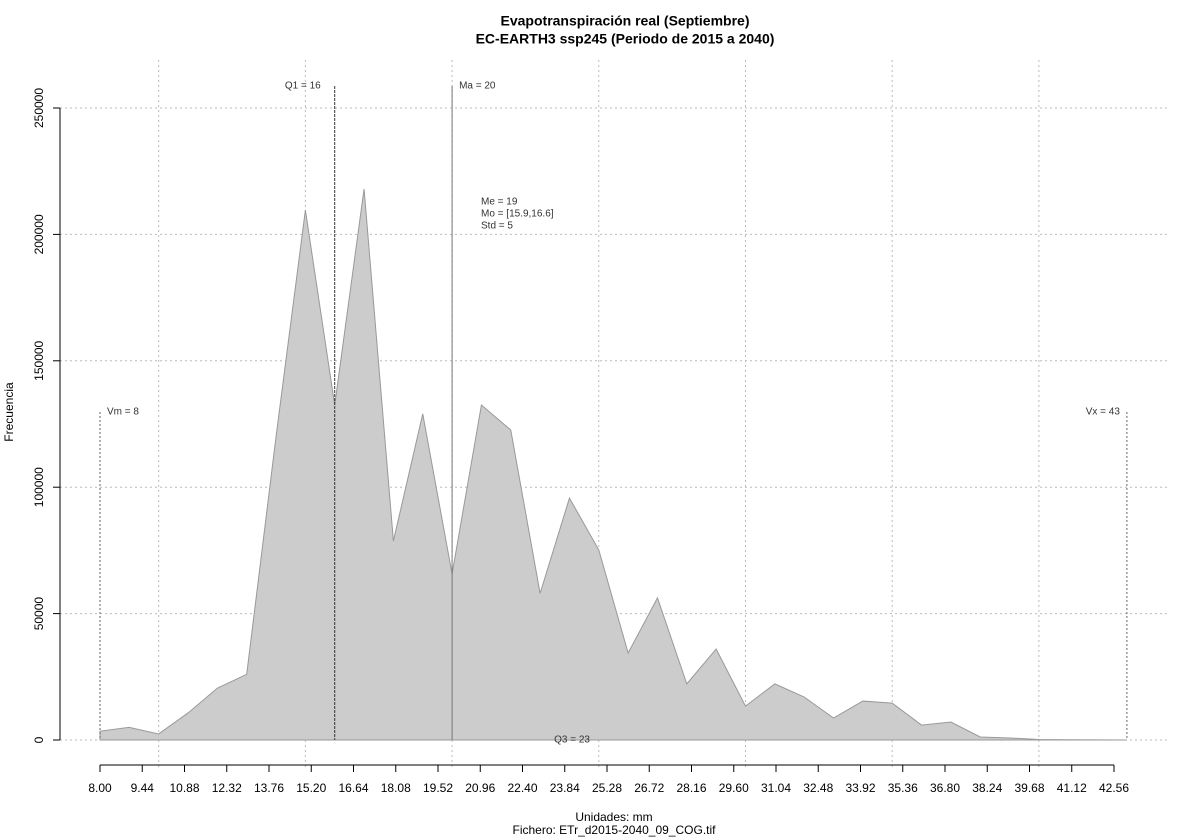  What do you see at coordinates (39, 108) in the screenshot?
I see `y-tick-label: 250000` at bounding box center [39, 108].